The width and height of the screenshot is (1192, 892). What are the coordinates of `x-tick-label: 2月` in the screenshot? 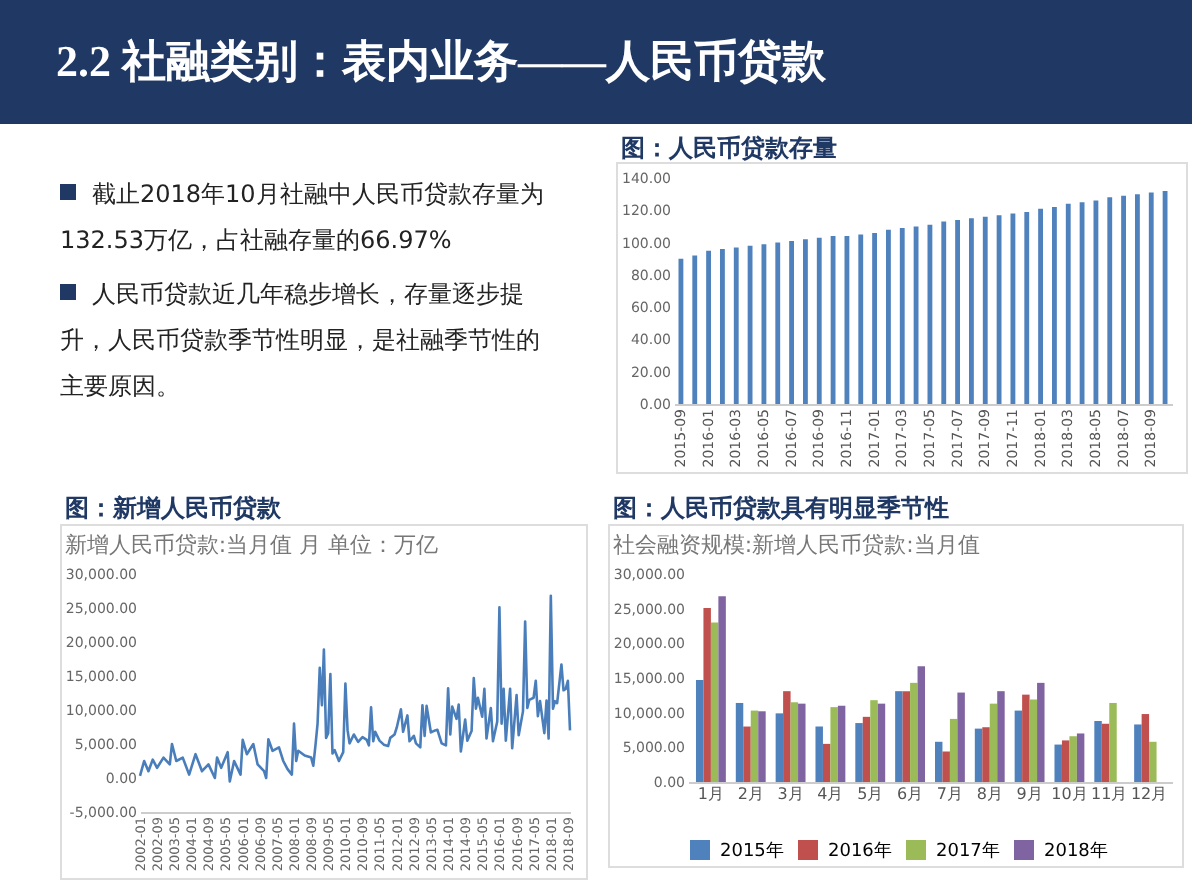 It's located at (750, 794).